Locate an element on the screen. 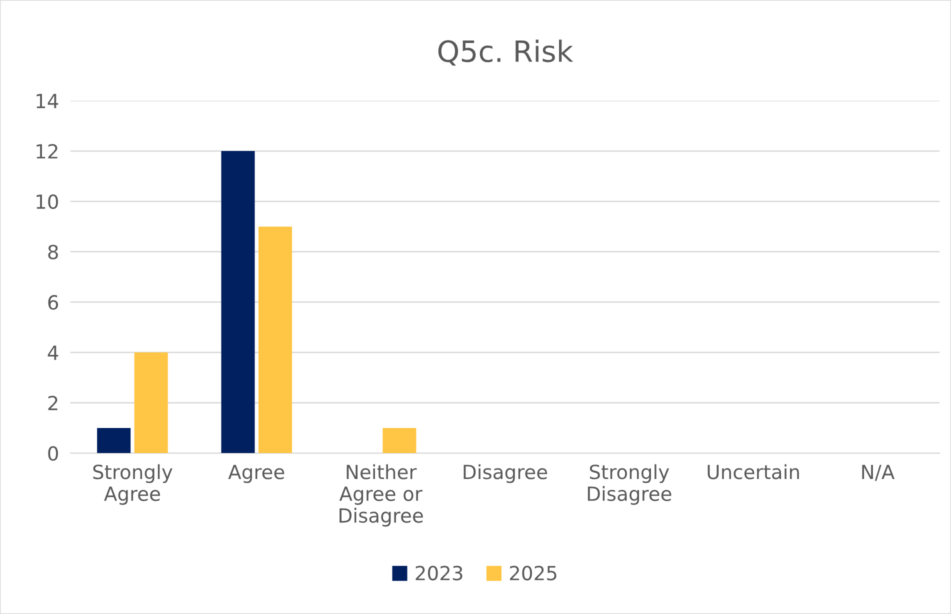 Image resolution: width=951 pixels, height=614 pixels. x-tick-label: Strongly Disagree is located at coordinates (630, 484).